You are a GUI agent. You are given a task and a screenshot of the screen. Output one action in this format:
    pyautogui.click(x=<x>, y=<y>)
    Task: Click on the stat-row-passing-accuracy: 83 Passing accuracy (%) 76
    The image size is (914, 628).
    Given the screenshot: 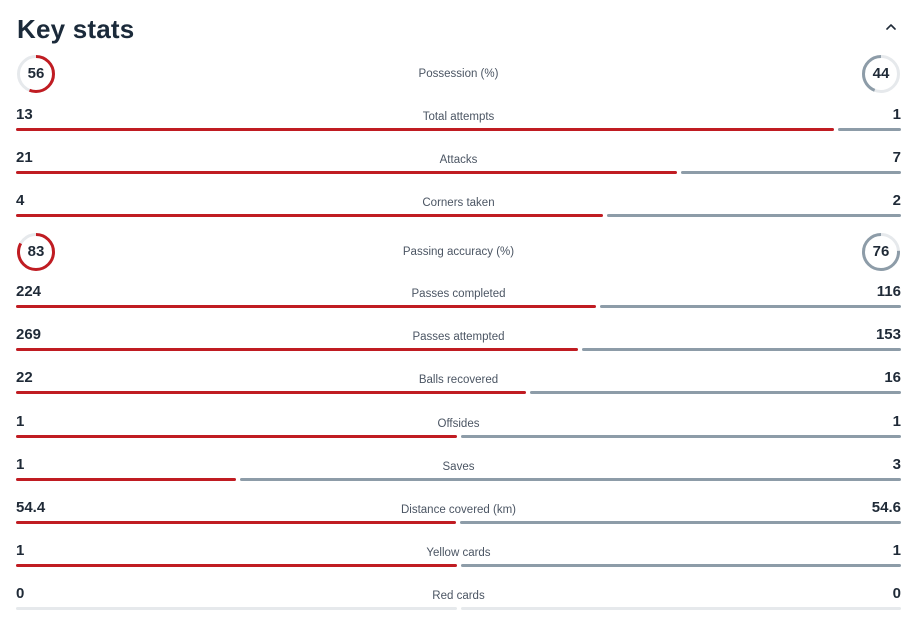 What is the action you would take?
    pyautogui.click(x=458, y=252)
    